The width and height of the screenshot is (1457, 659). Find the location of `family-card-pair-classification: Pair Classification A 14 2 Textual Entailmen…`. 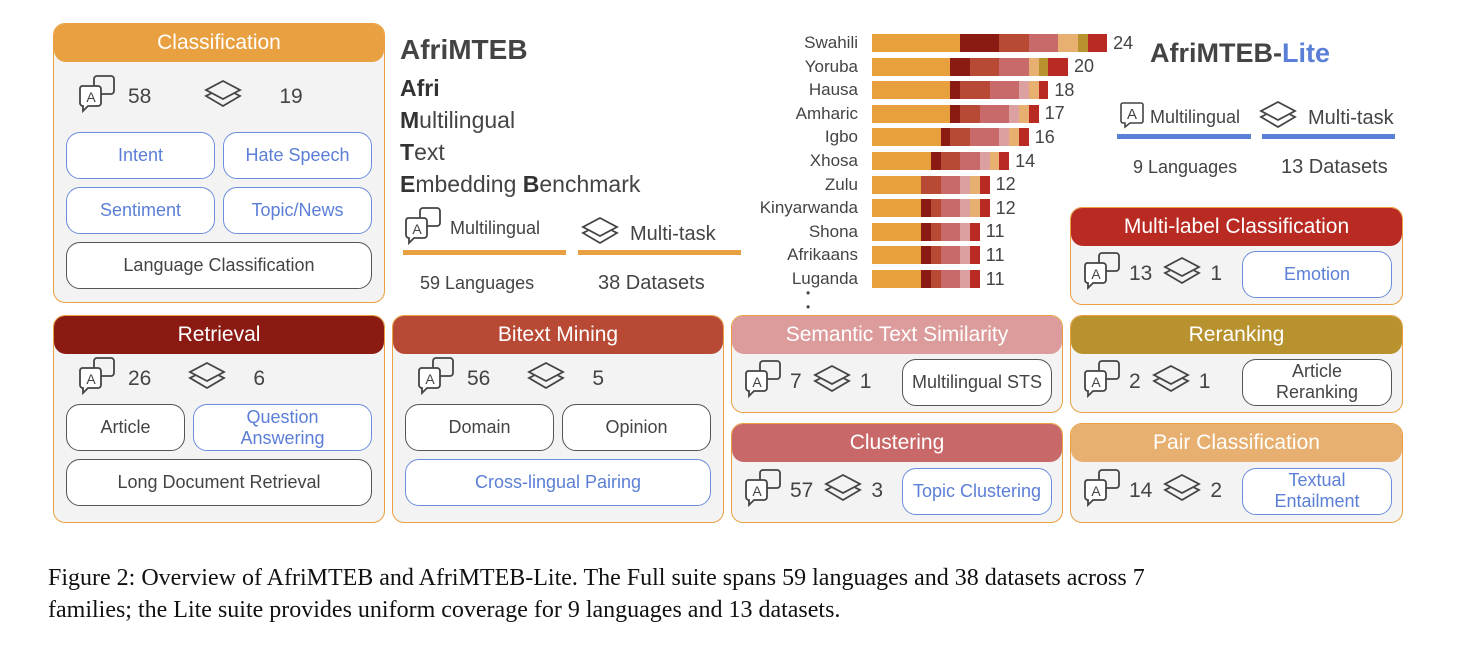

family-card-pair-classification: Pair Classification A 14 2 Textual Entailmen… is located at coordinates (1236, 473).